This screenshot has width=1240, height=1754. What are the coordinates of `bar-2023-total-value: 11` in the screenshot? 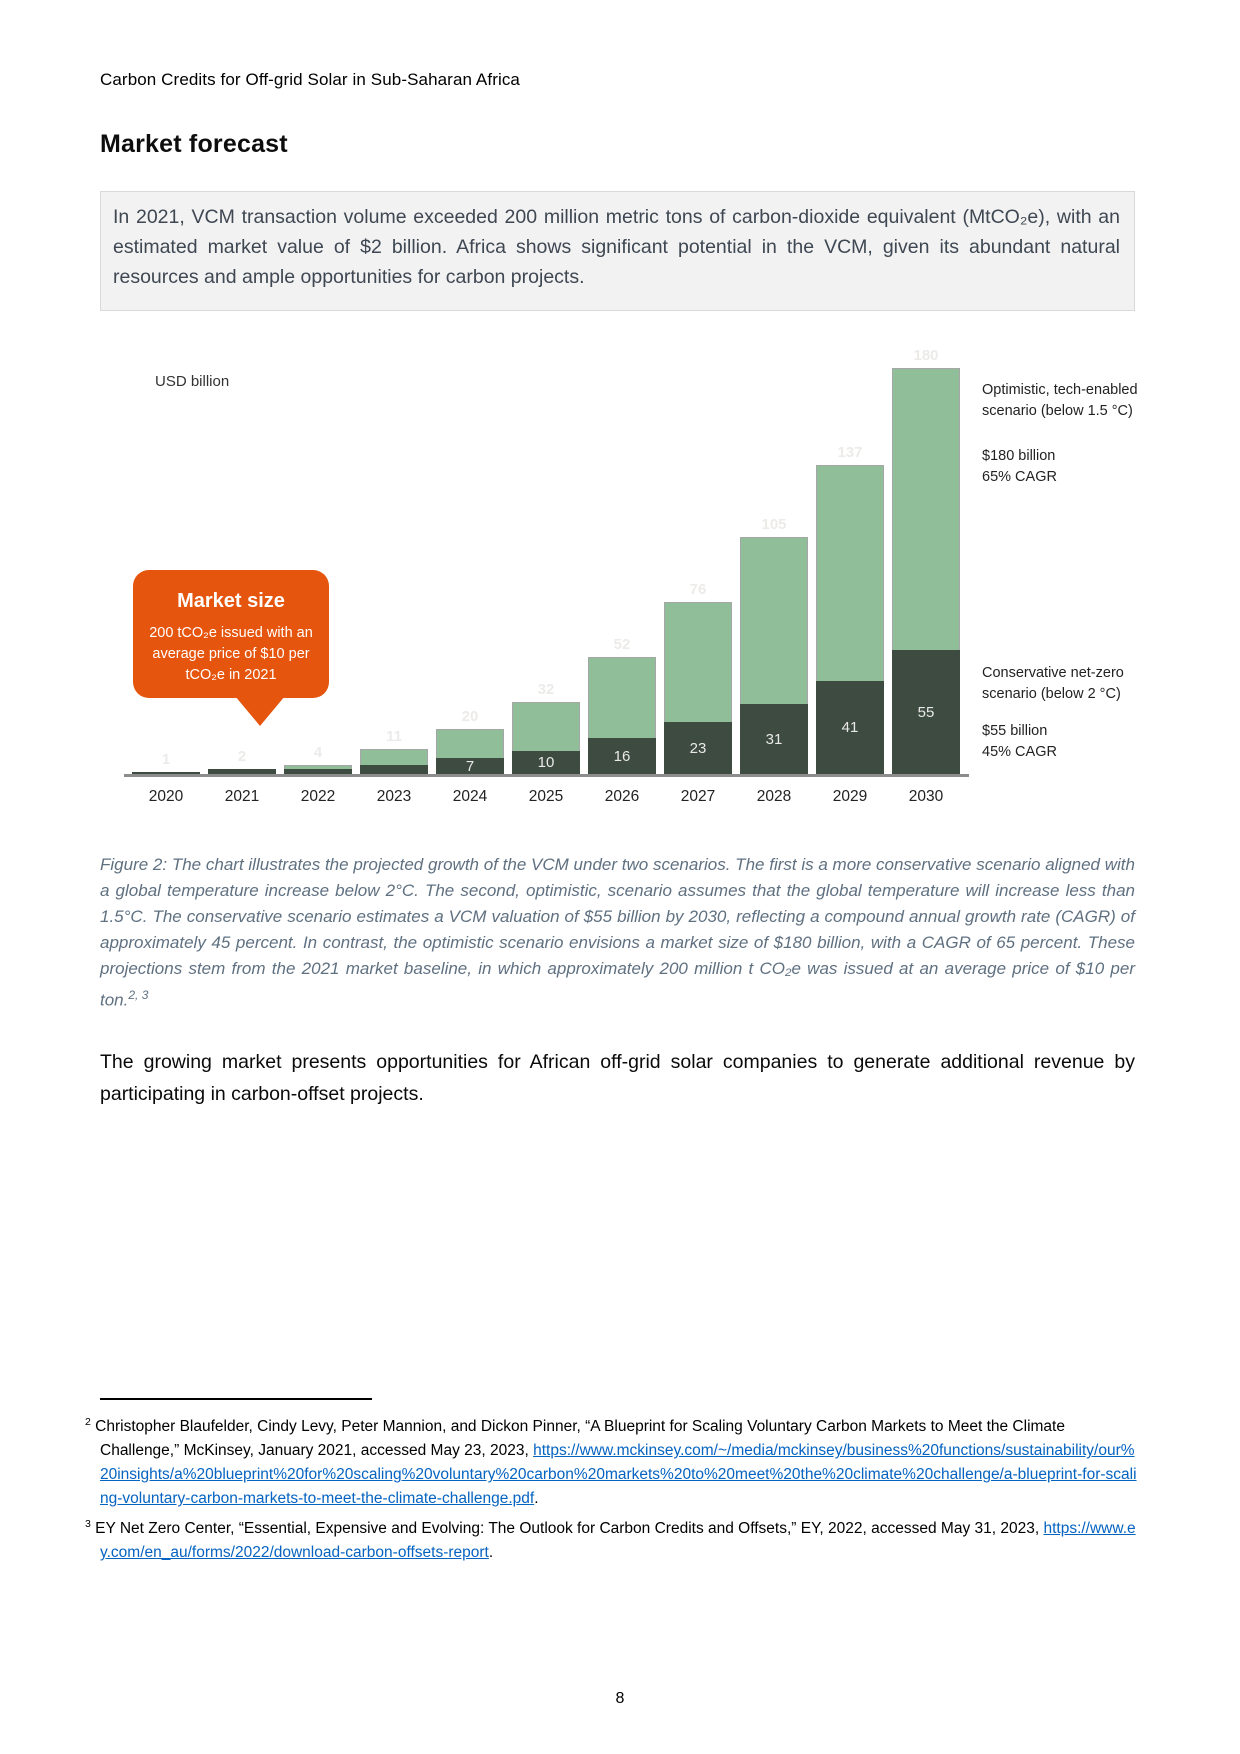 It's located at (394, 736).